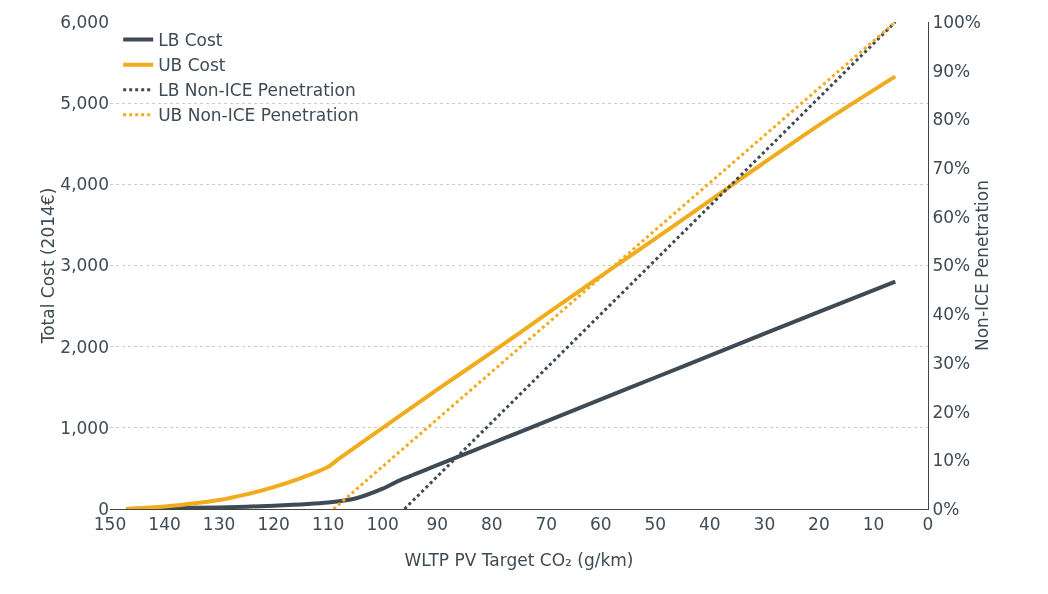 The width and height of the screenshot is (1048, 594). I want to click on y2-tick-label: 50%, so click(951, 265).